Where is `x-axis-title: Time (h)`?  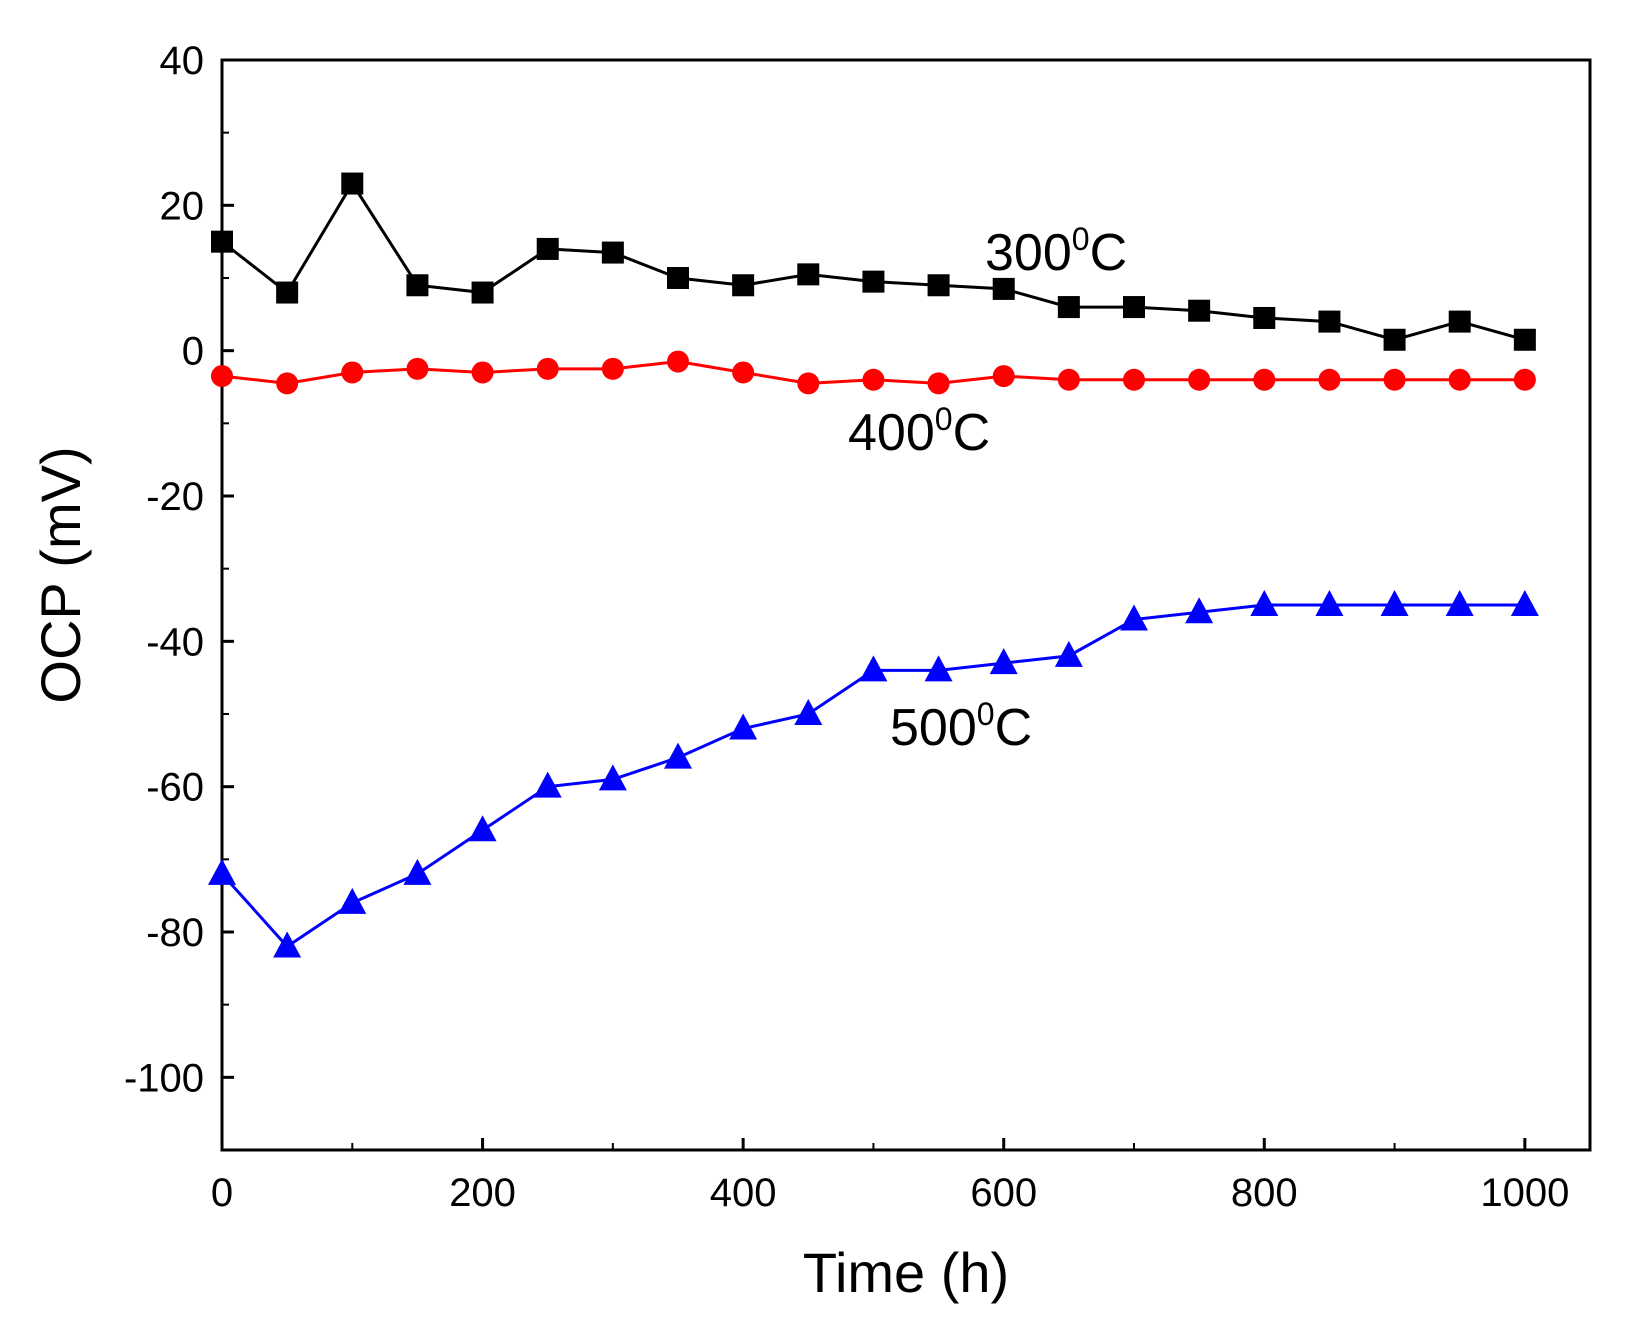 x-axis-title: Time (h) is located at coordinates (906, 1272).